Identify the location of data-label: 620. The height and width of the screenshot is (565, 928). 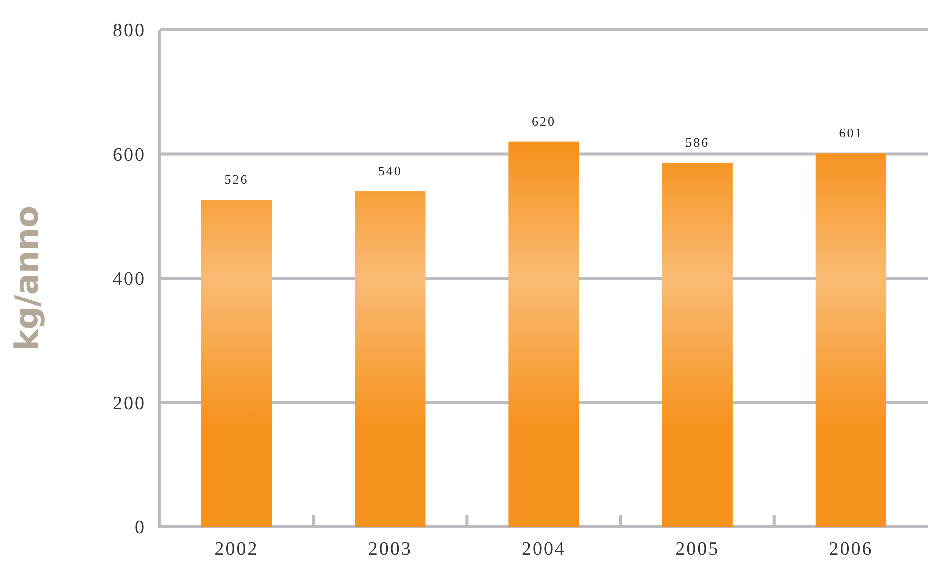
(544, 121).